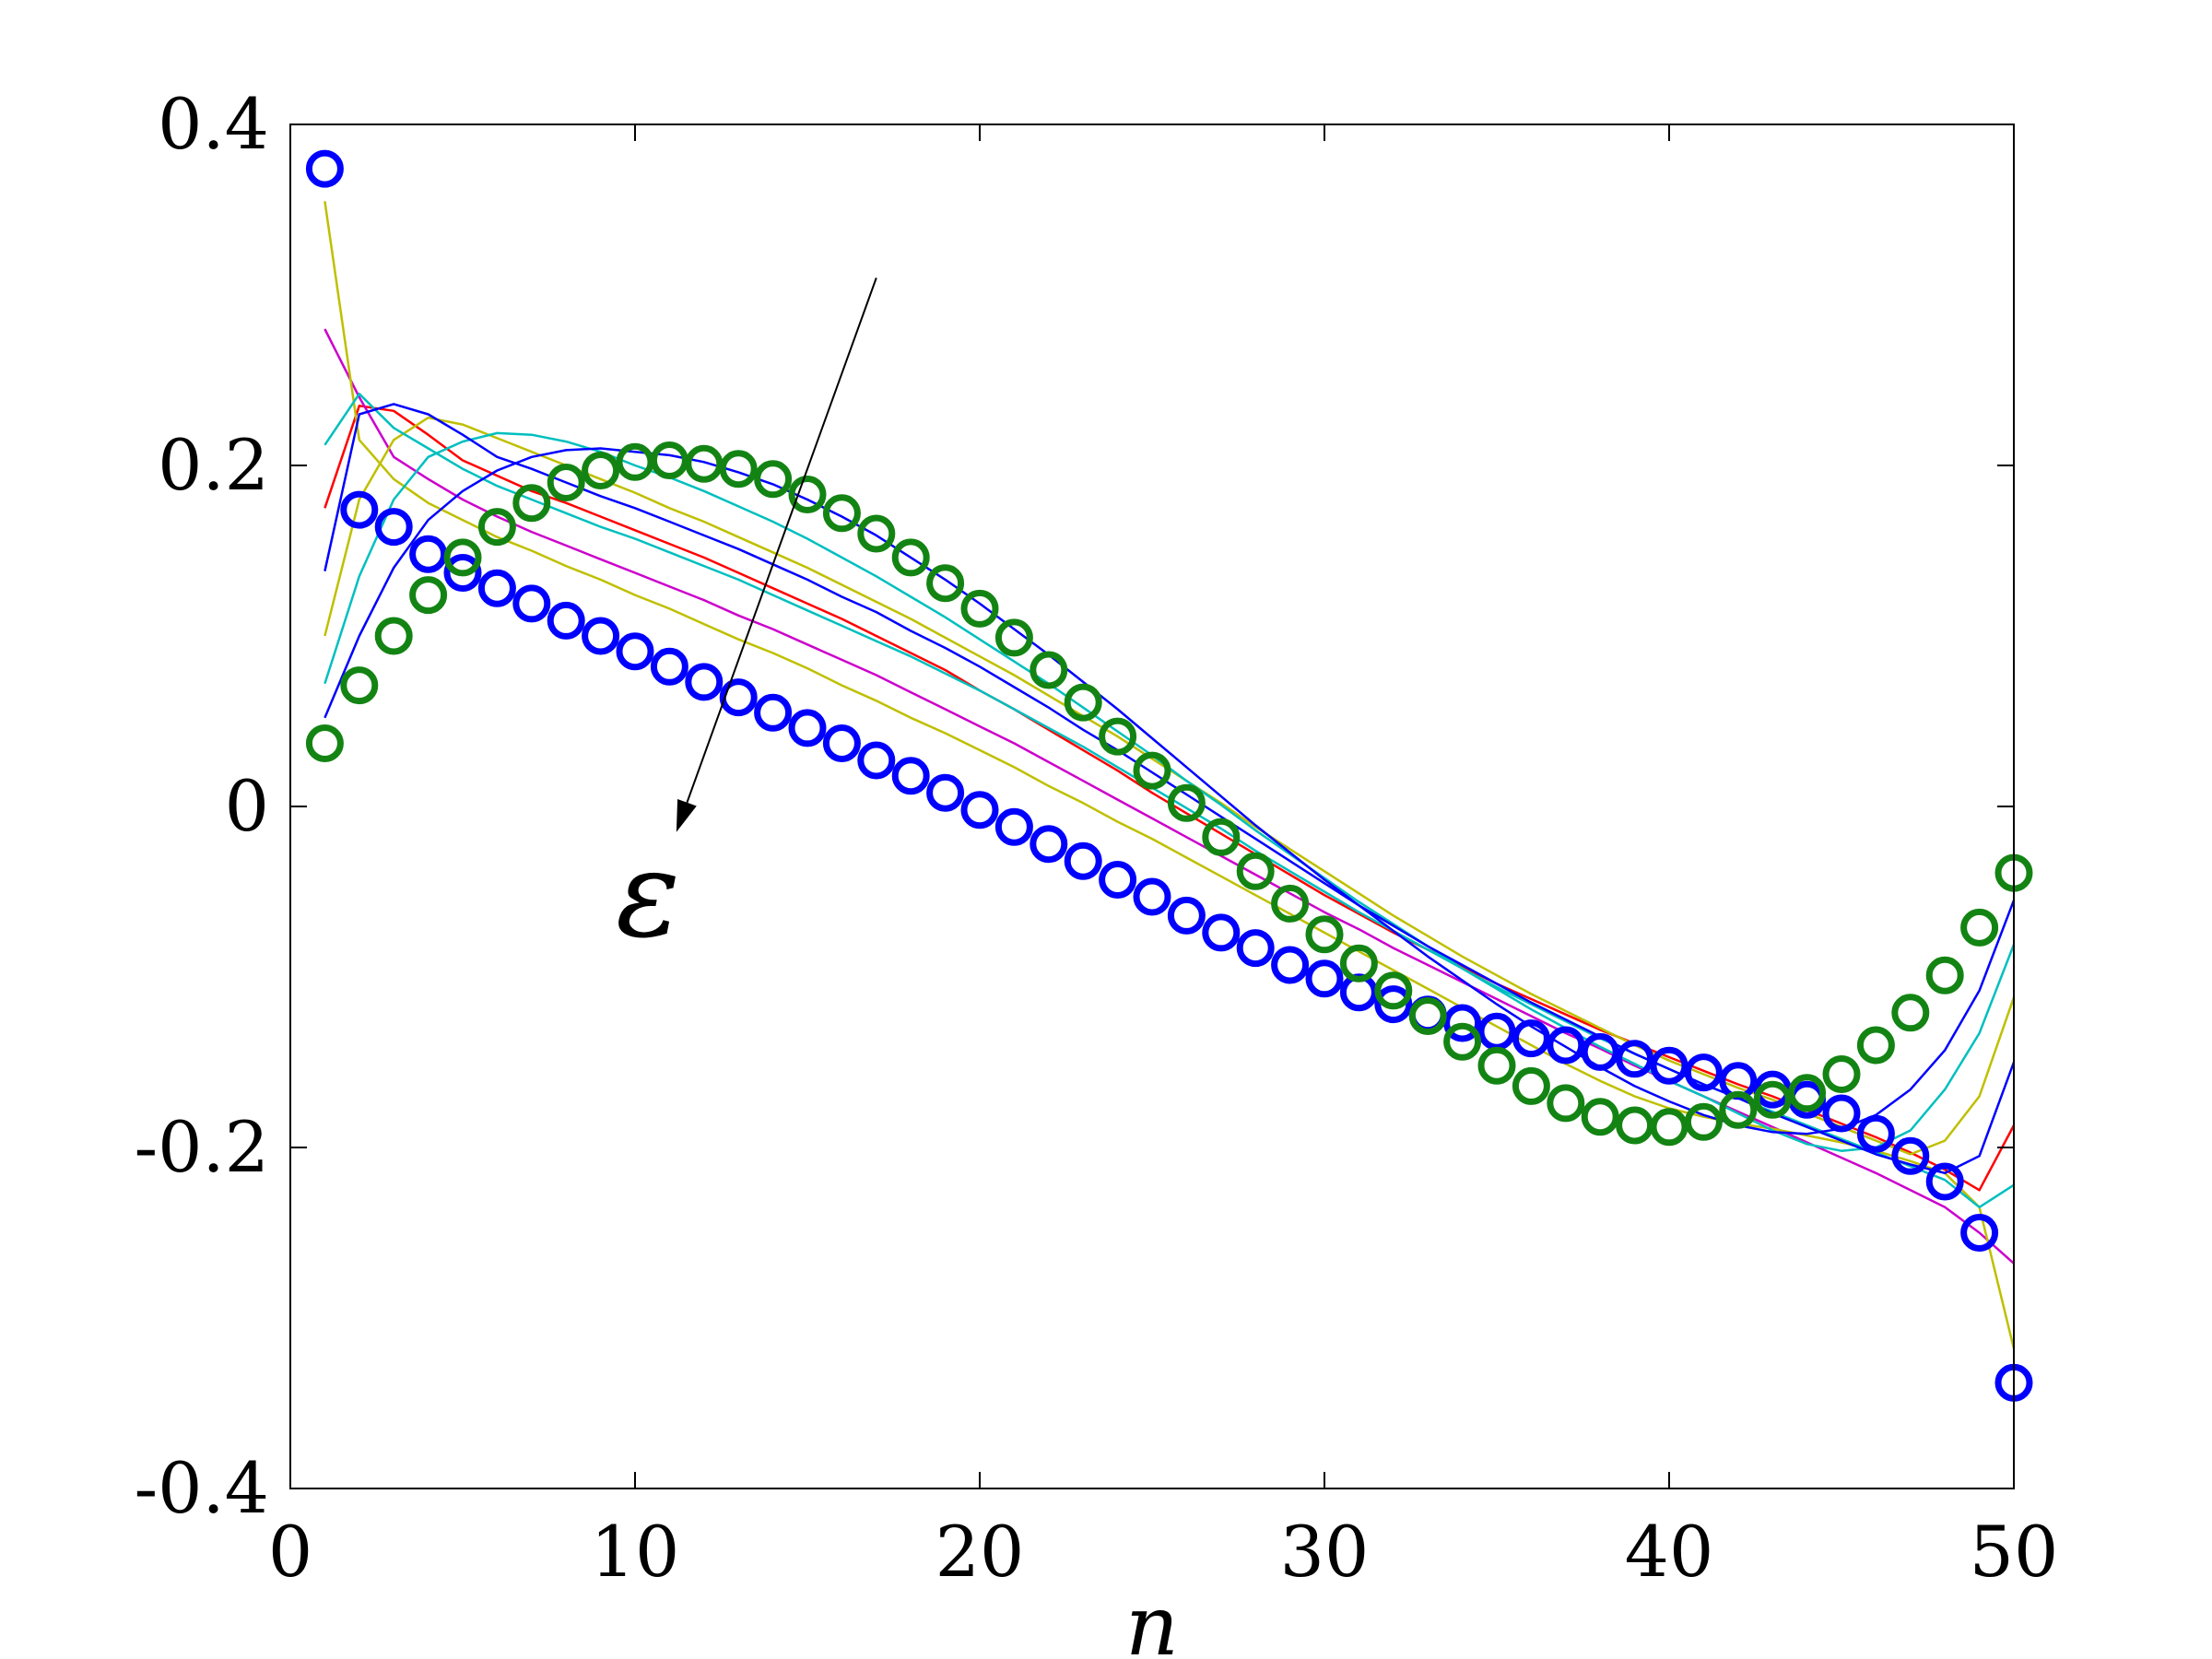 This screenshot has height=1659, width=2212. I want to click on y-tick-label: -0.2, so click(201, 1147).